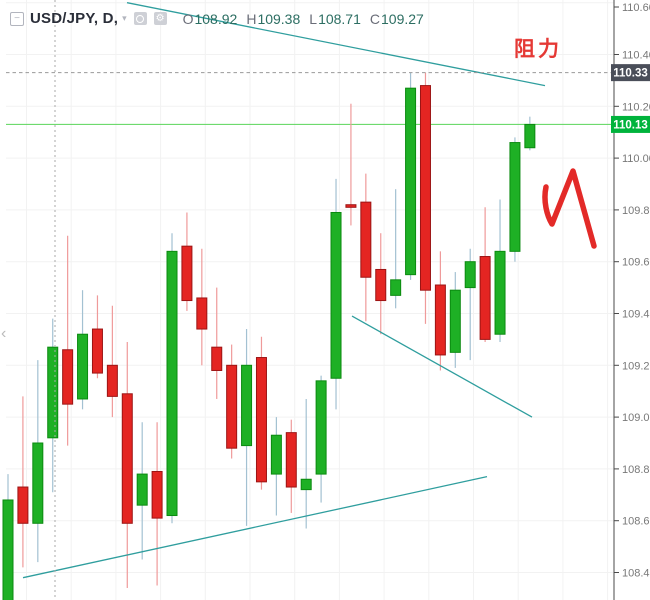 The image size is (650, 600). Describe the element at coordinates (313, 18) in the screenshot. I see `low-label: L` at that location.